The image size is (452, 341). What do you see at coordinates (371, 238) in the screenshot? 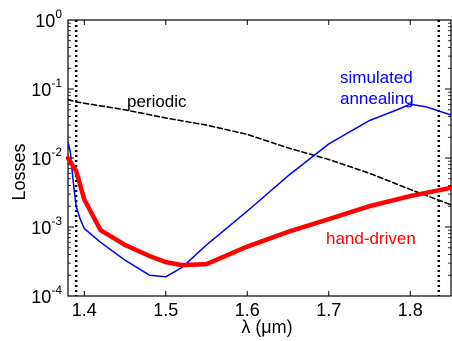
I see `annotation-hand-driven: hand-driven` at bounding box center [371, 238].